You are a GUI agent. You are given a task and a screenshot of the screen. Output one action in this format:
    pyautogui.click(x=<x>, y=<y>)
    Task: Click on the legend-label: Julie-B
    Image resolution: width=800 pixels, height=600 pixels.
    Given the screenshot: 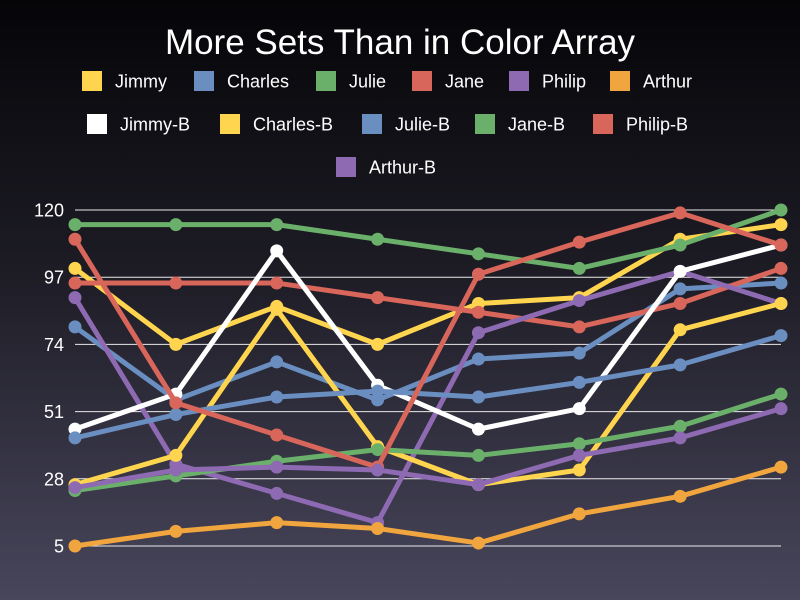 What is the action you would take?
    pyautogui.click(x=422, y=125)
    